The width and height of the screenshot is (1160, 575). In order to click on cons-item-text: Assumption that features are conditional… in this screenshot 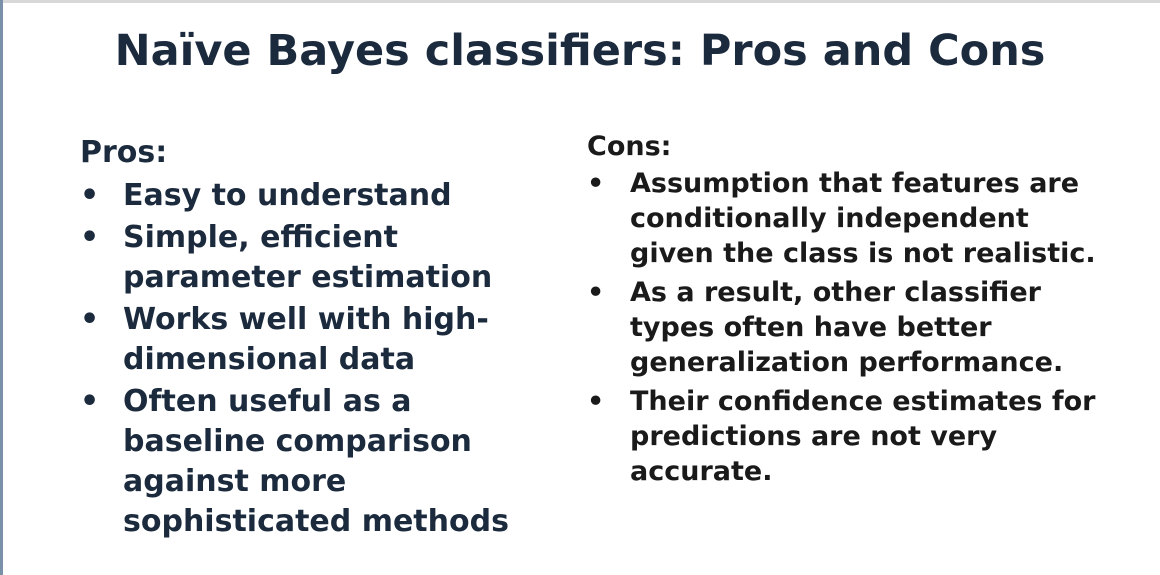, I will do `click(863, 218)`.